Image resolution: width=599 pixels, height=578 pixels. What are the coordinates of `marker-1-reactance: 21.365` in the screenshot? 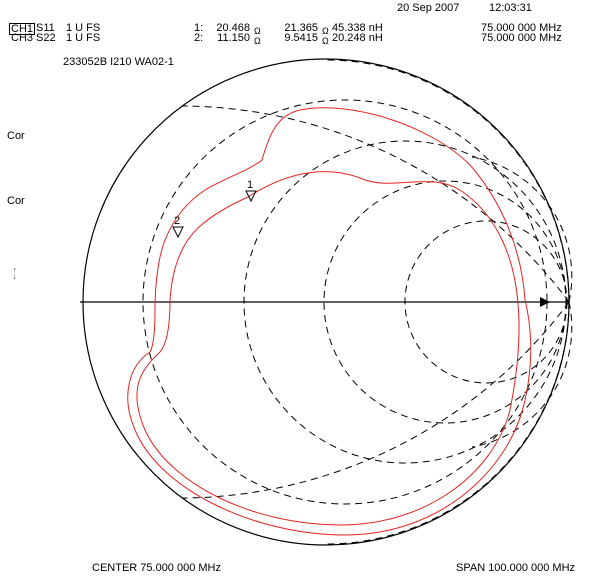 It's located at (301, 28).